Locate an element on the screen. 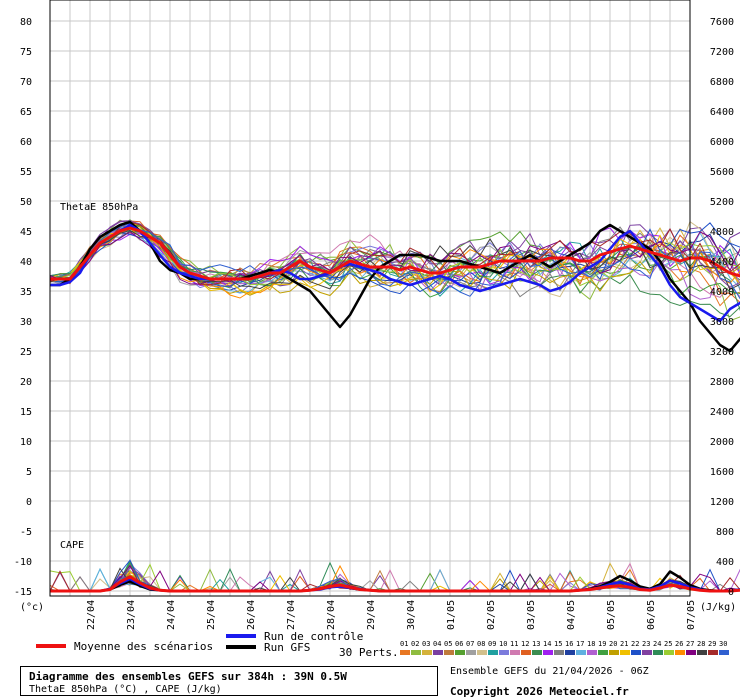  perturbation-line-cape is located at coordinates (395, 579).